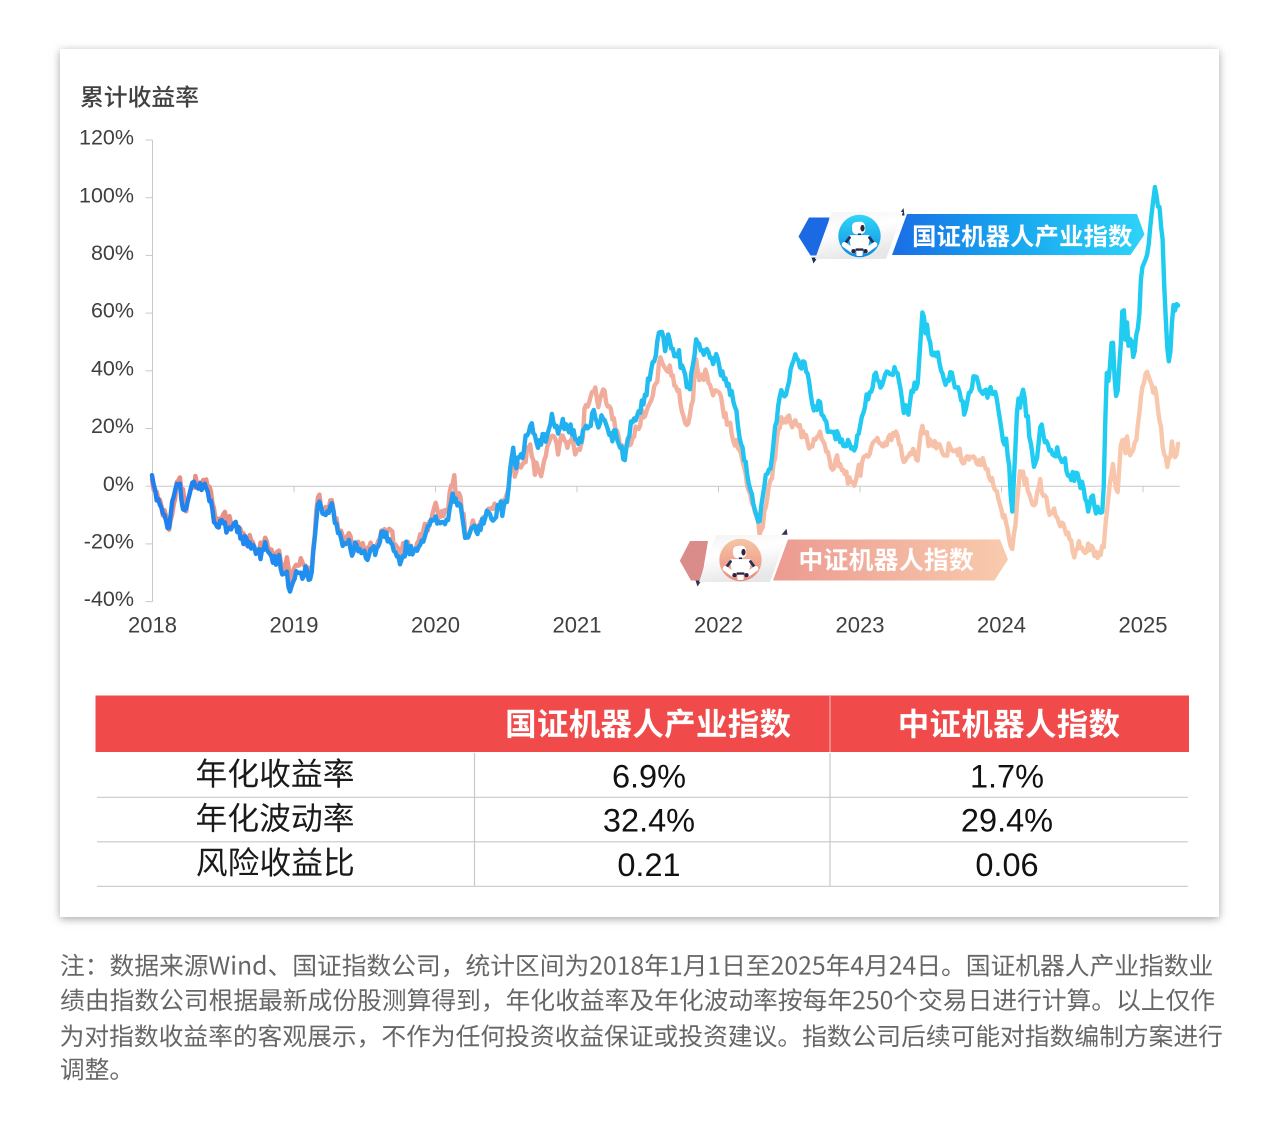 The image size is (1280, 1123). Describe the element at coordinates (106, 195) in the screenshot. I see `svg-text: 100%` at that location.